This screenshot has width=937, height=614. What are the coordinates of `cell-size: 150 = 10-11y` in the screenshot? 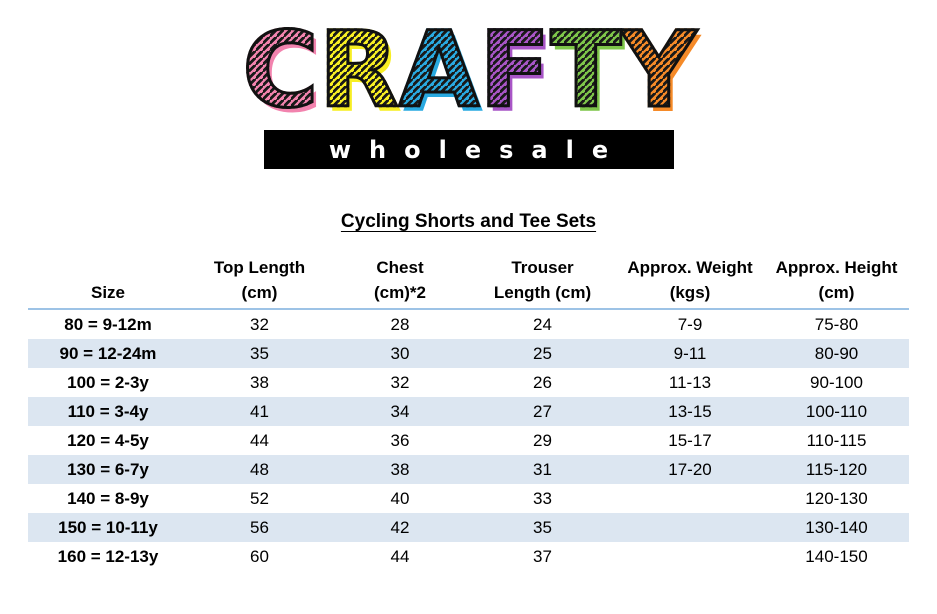 It's located at (108, 527).